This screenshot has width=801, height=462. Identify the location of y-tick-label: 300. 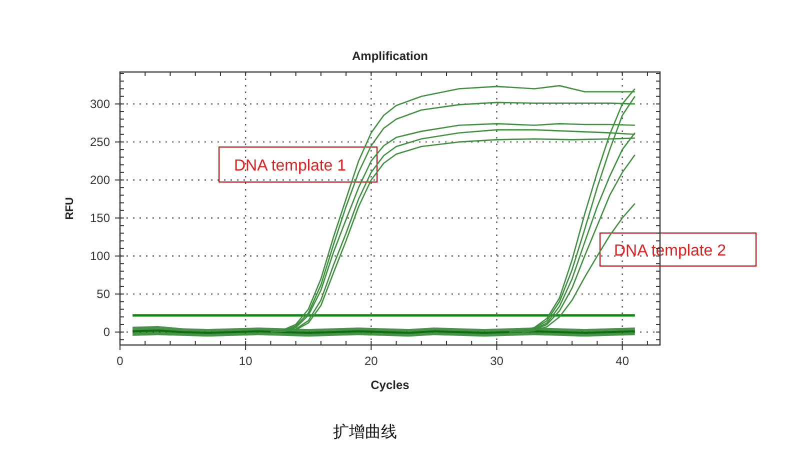
(100, 103).